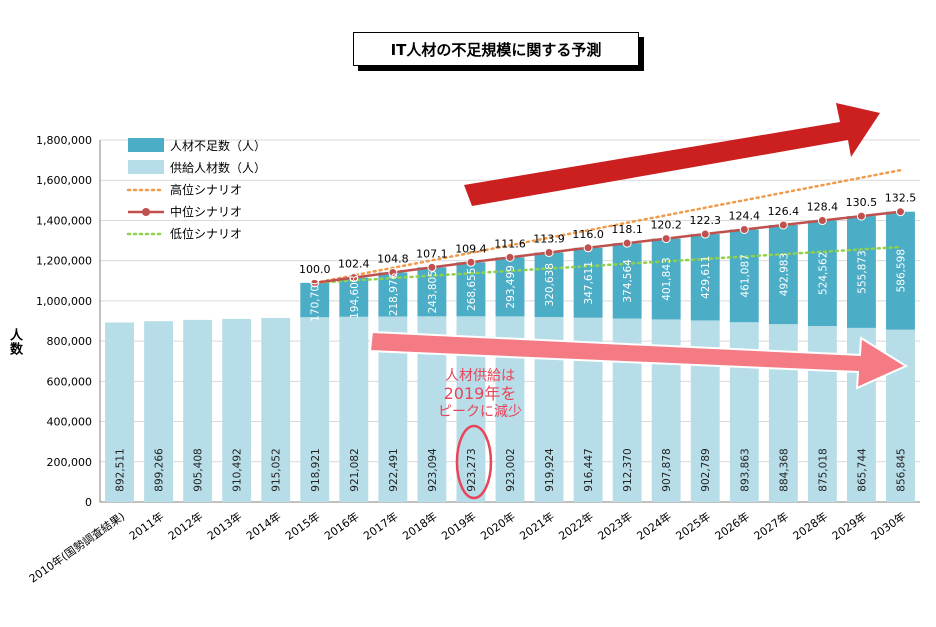 The image size is (936, 627). Describe the element at coordinates (511, 286) in the screenshot. I see `shortage-value-label: 293,499` at that location.